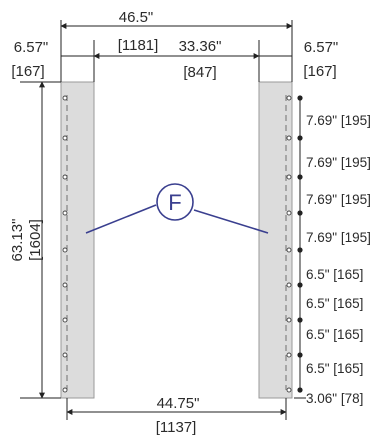 The width and height of the screenshot is (386, 440). What do you see at coordinates (338, 120) in the screenshot?
I see `hole-spacing-label-1: 7.69" [195]` at bounding box center [338, 120].